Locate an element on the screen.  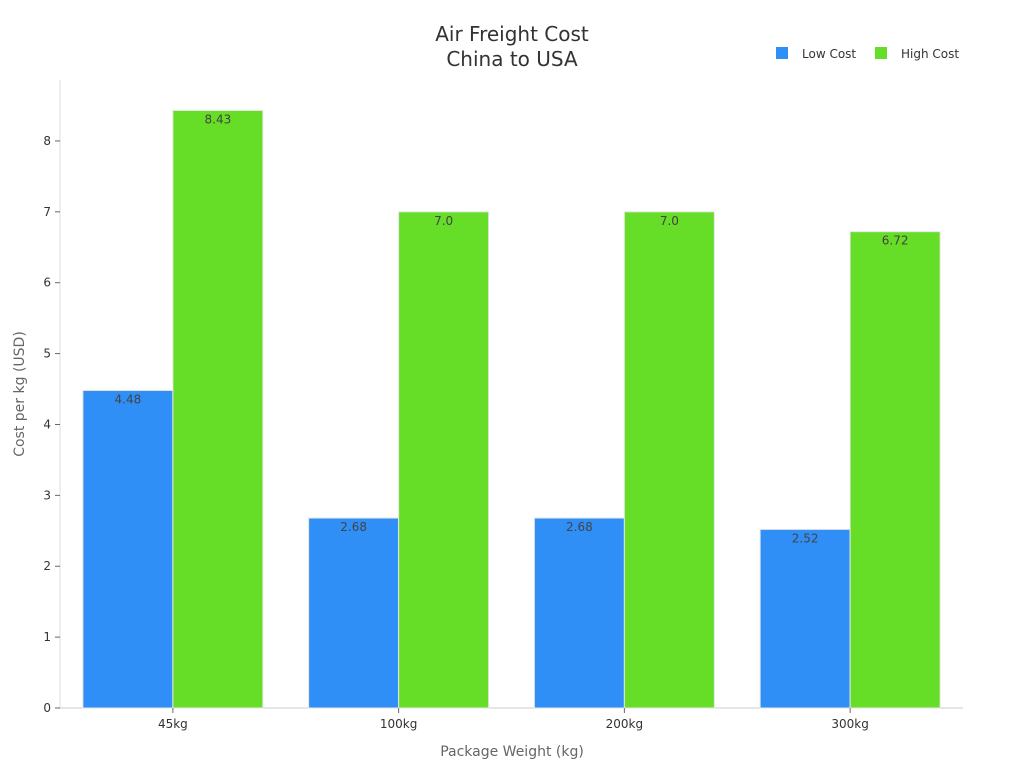
chart-title-line-1: Air Freight Cost is located at coordinates (512, 34).